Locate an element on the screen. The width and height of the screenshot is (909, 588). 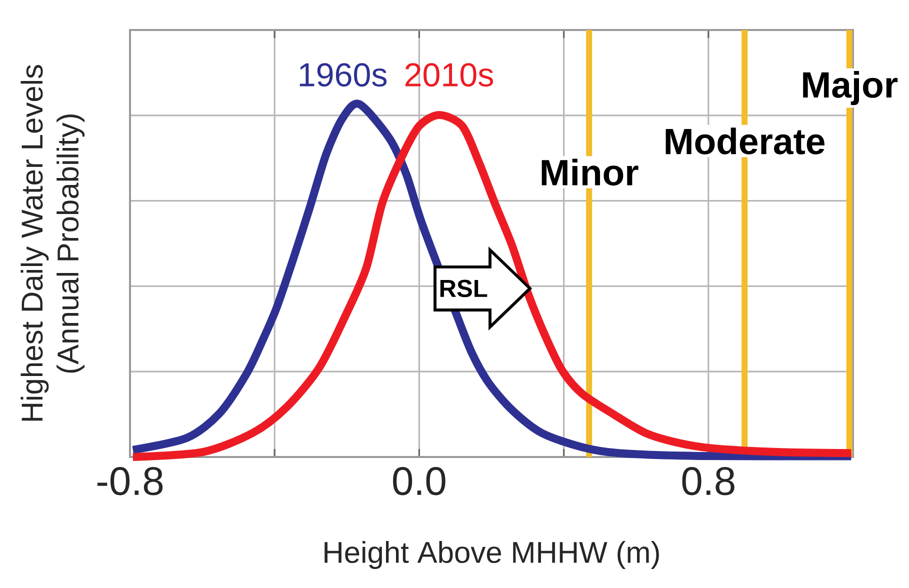
annotation: RSL is located at coordinates (464, 289).